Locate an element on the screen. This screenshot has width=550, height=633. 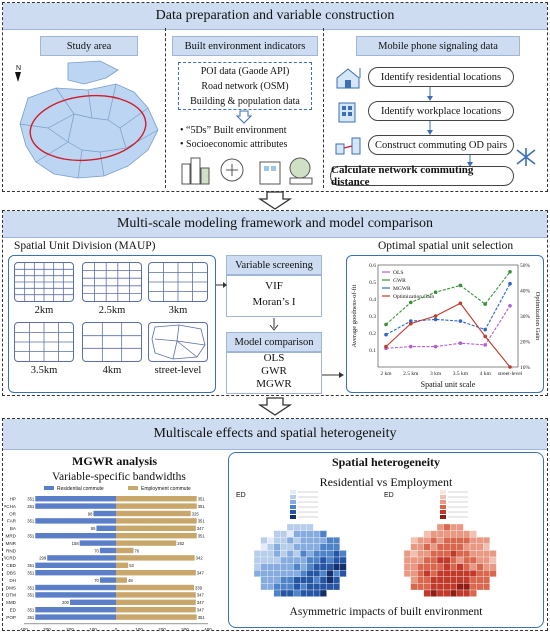
legend-label: Employment commute is located at coordinates (166, 489).